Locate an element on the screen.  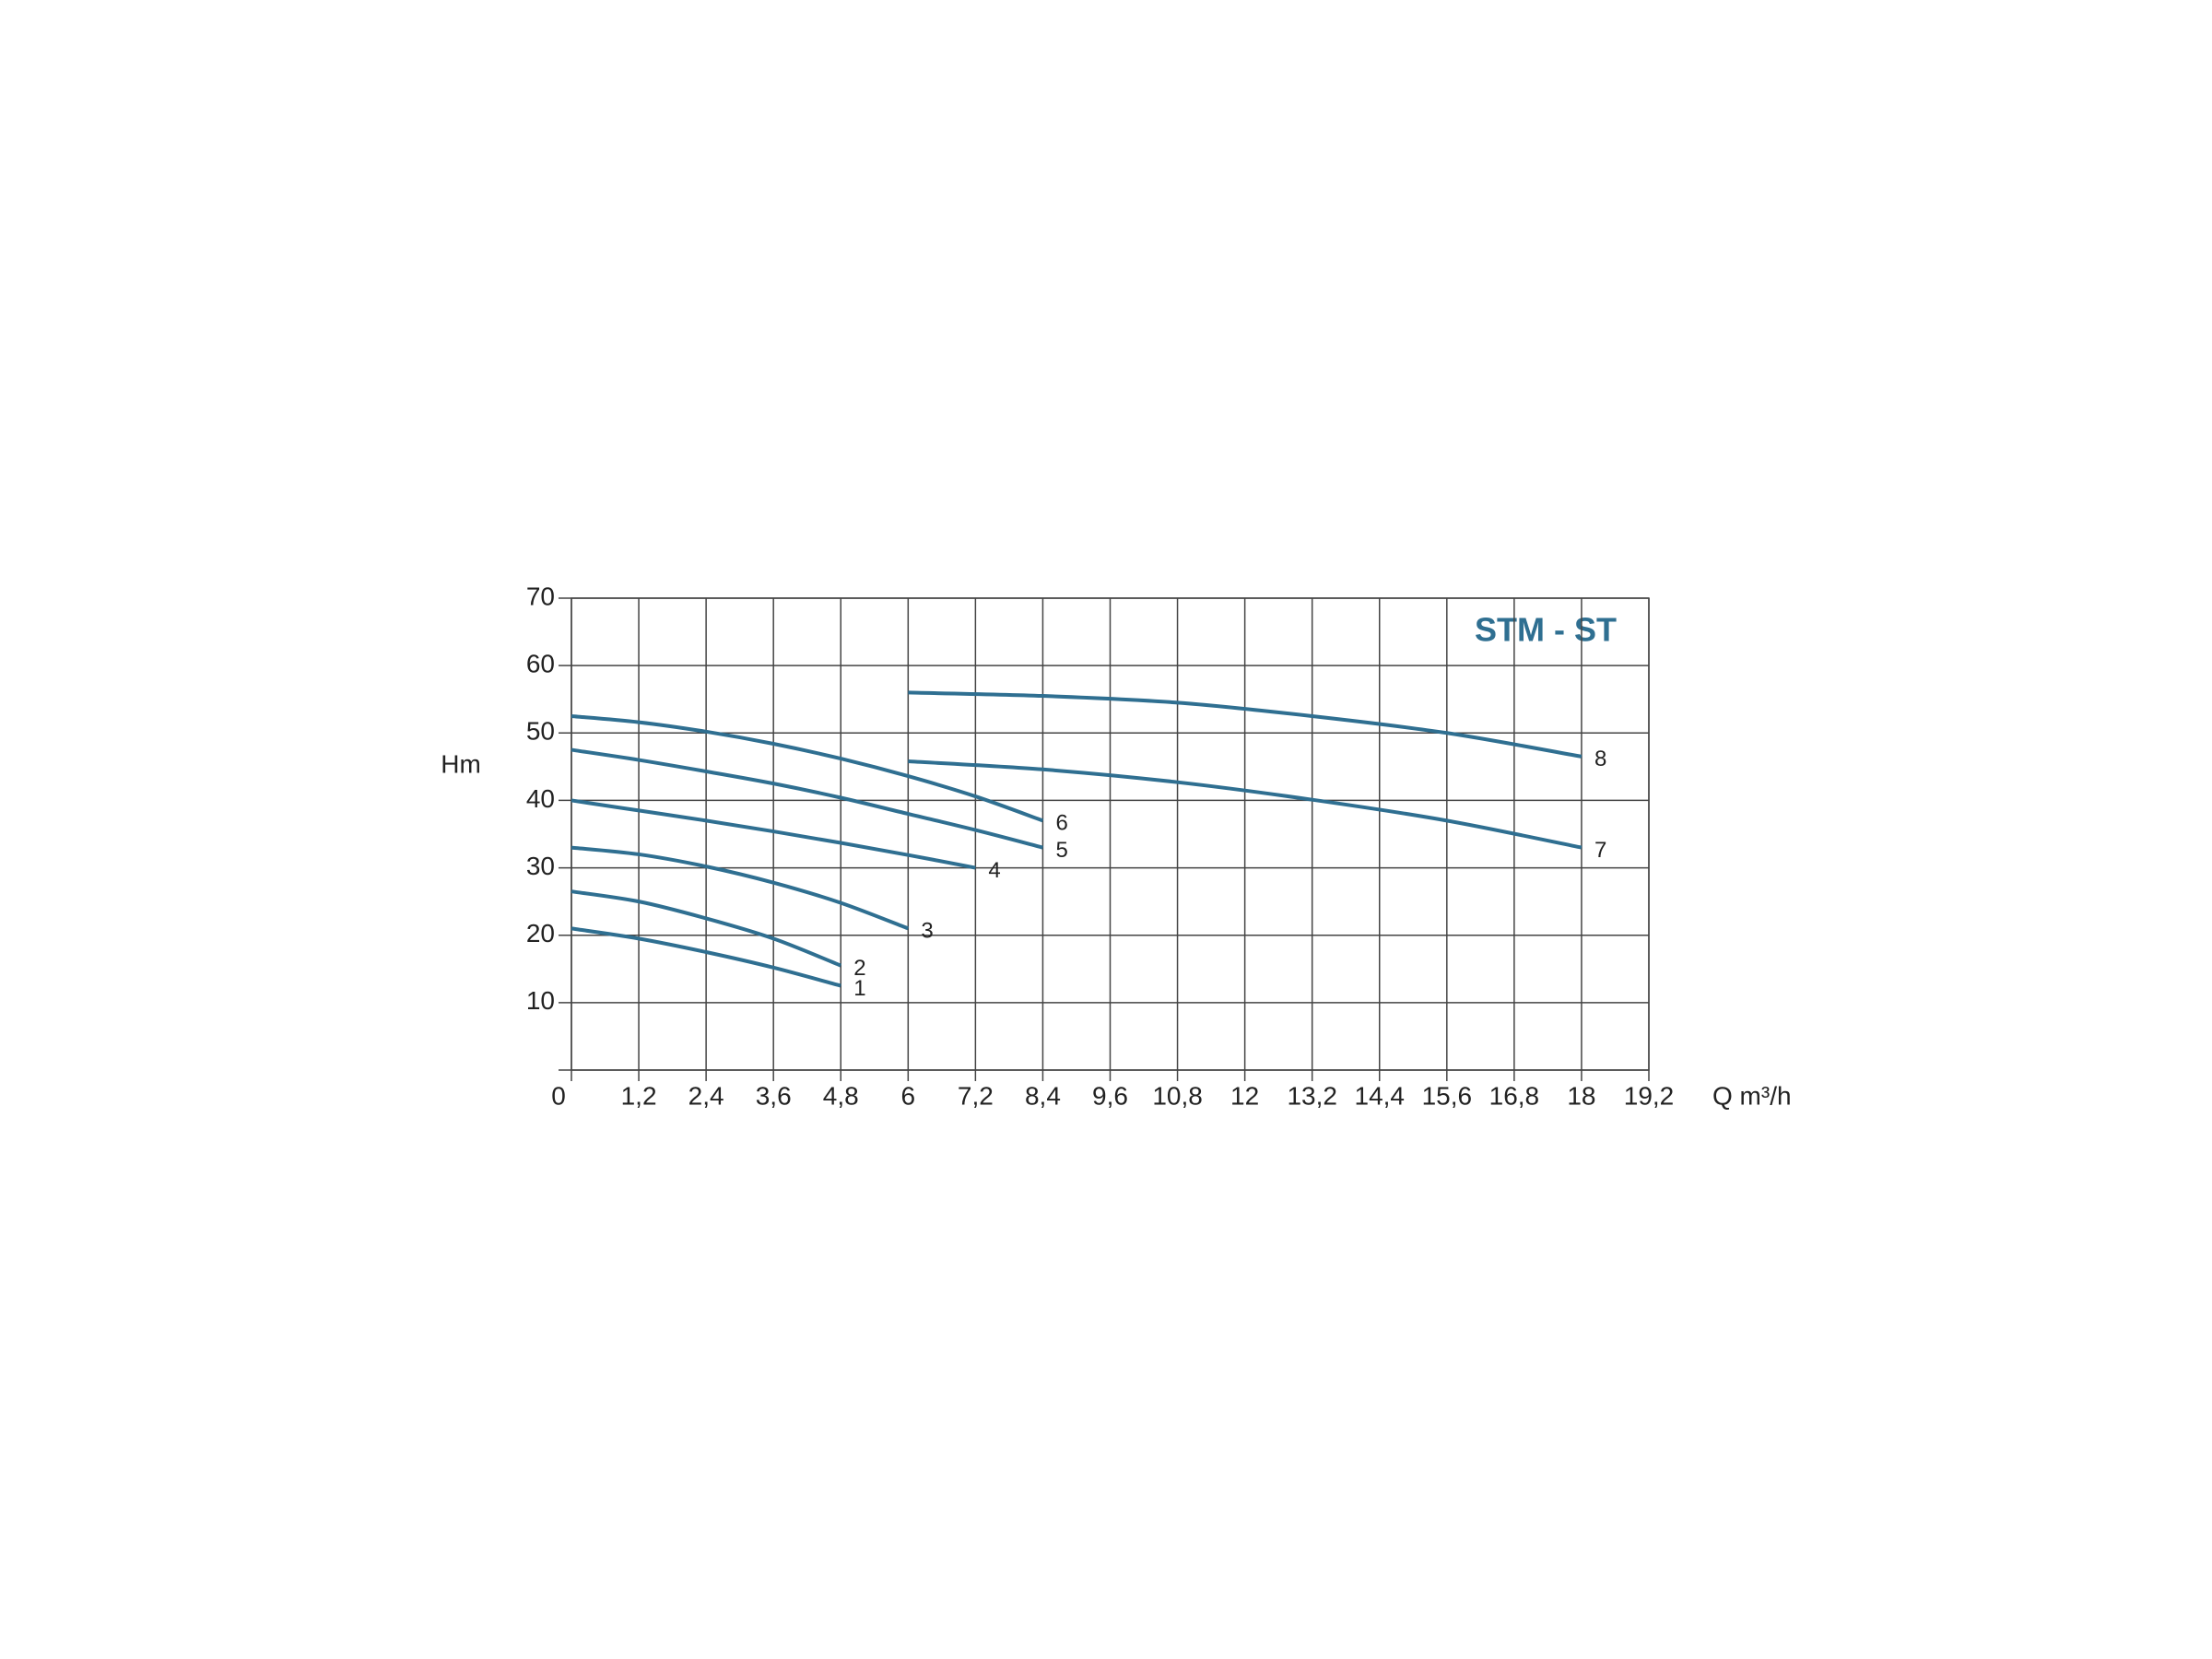
x-tick-label: 8,4 is located at coordinates (1043, 1095).